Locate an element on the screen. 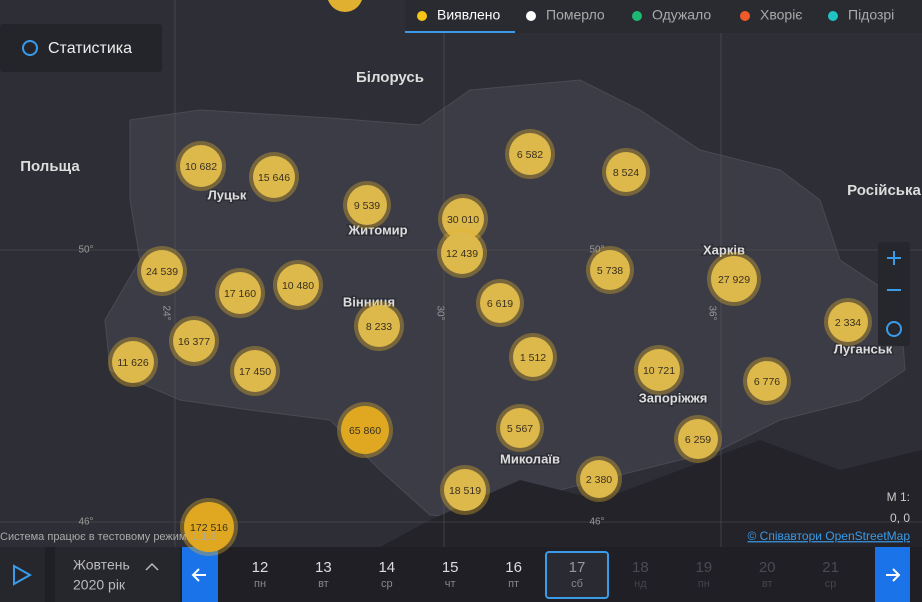 Image resolution: width=922 pixels, height=602 pixels. legend-item: Померло is located at coordinates (575, 15).